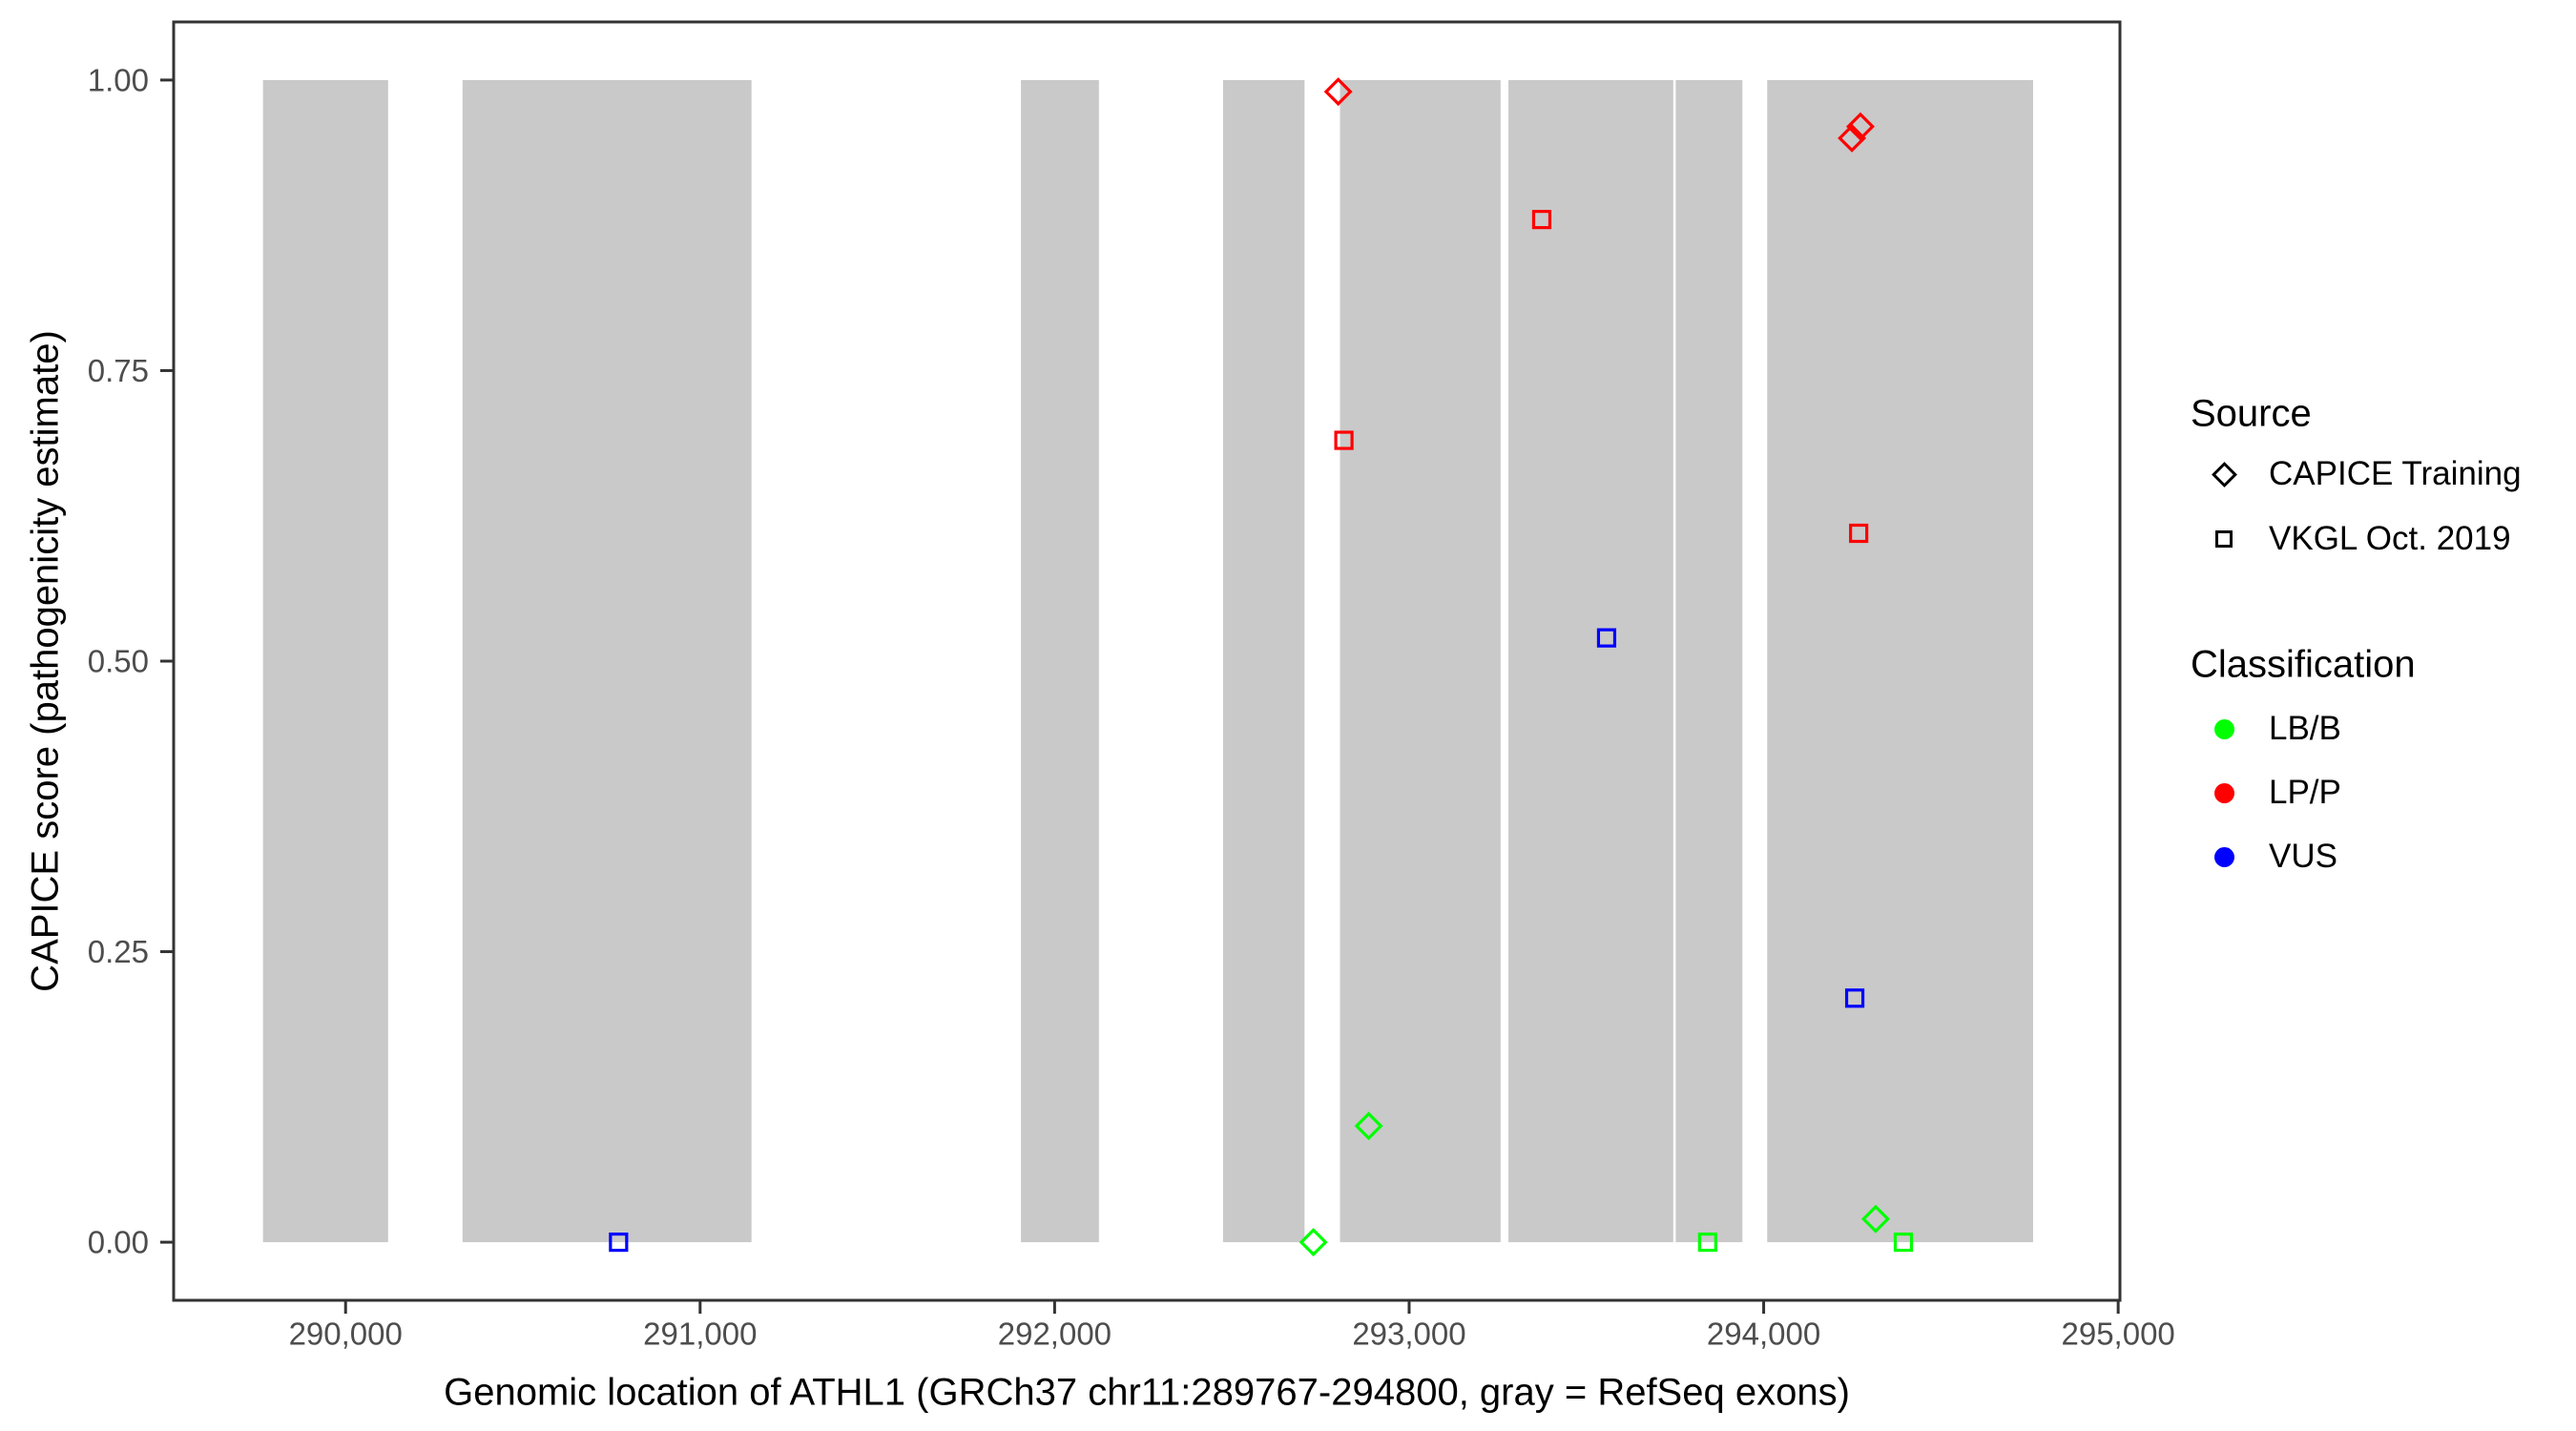  I want to click on legend-item-source: VKGL Oct. 2019, so click(2351, 539).